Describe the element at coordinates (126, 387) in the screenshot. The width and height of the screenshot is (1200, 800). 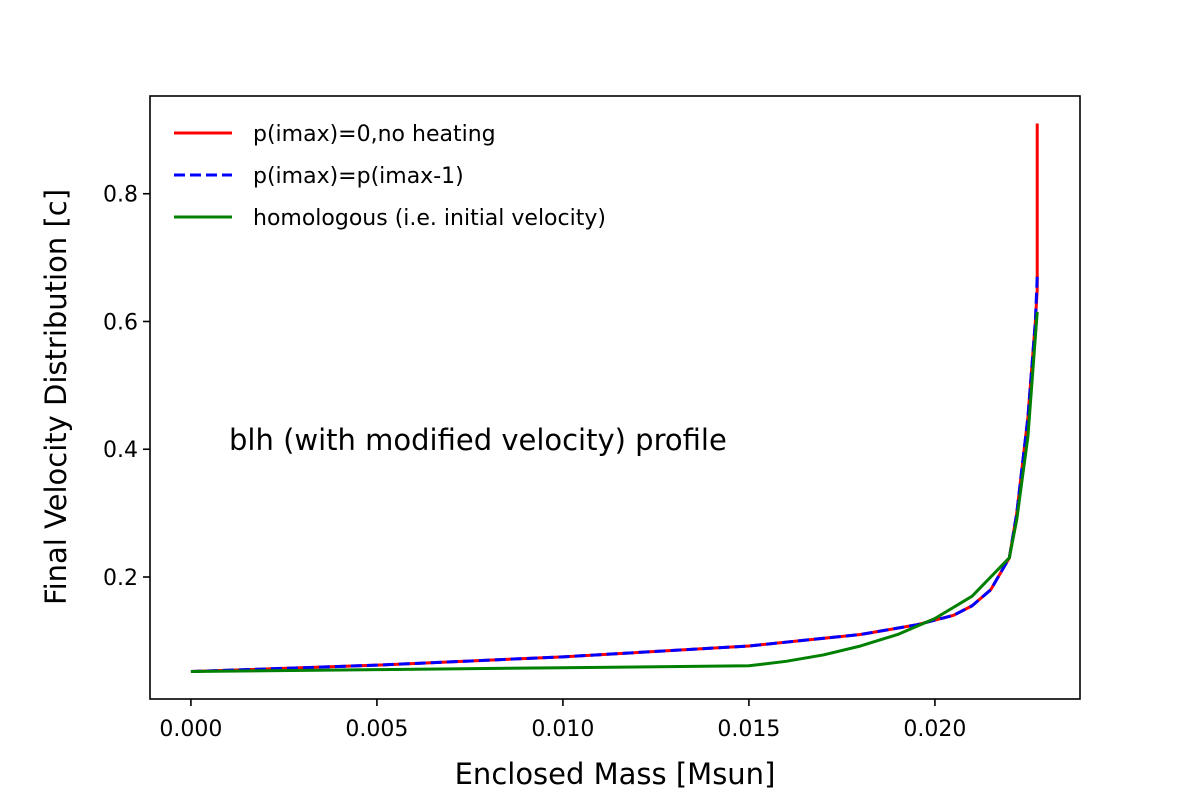
I see `y-axis-ticks: 0.2 0.4 0.6 0.8` at that location.